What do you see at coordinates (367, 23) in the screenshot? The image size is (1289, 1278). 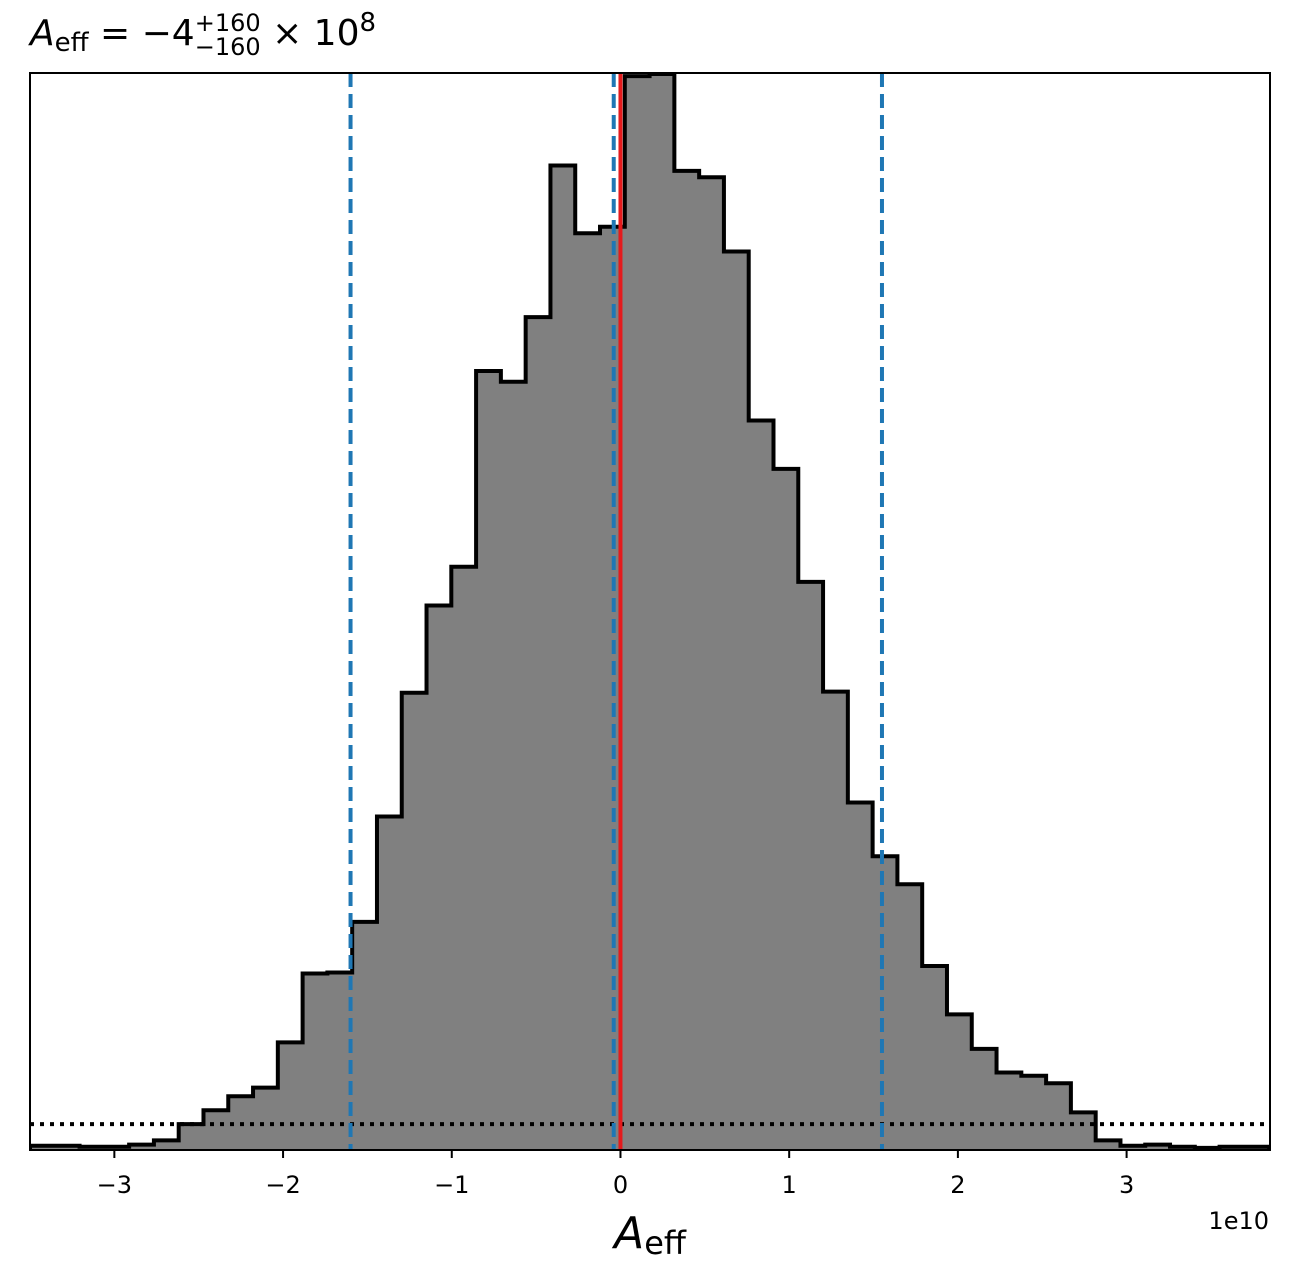 I see `title-exponent: 8` at bounding box center [367, 23].